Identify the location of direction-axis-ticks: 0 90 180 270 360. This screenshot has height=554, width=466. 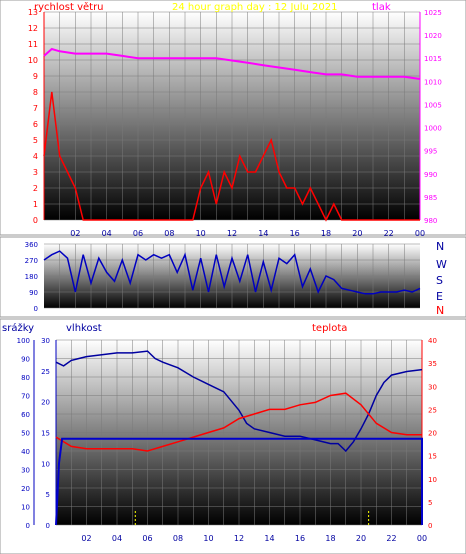
(31, 277).